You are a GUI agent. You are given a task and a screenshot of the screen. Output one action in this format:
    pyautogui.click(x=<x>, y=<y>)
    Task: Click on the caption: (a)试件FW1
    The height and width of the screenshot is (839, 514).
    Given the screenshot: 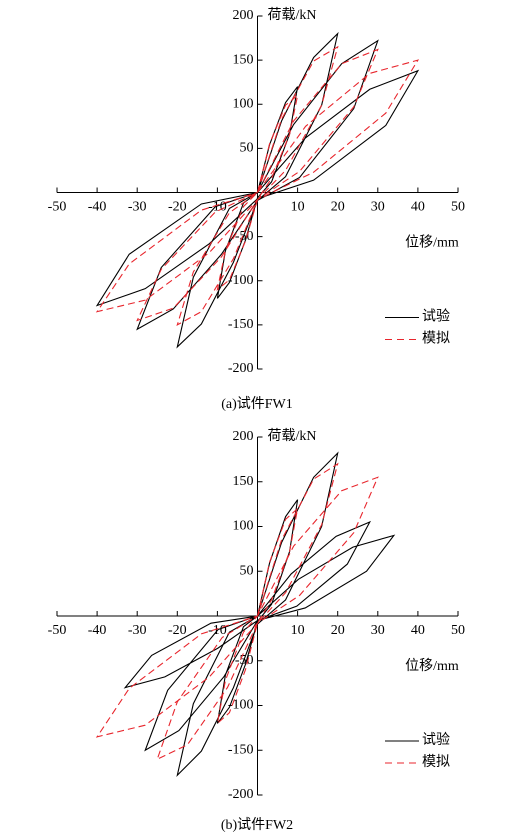 What is the action you would take?
    pyautogui.click(x=257, y=404)
    